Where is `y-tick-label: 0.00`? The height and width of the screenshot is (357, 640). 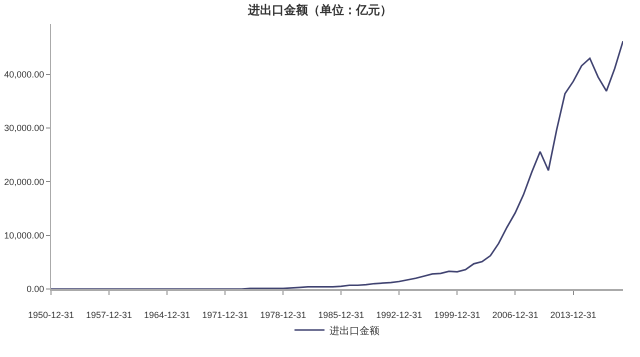
y-tick-label: 0.00 is located at coordinates (35, 289).